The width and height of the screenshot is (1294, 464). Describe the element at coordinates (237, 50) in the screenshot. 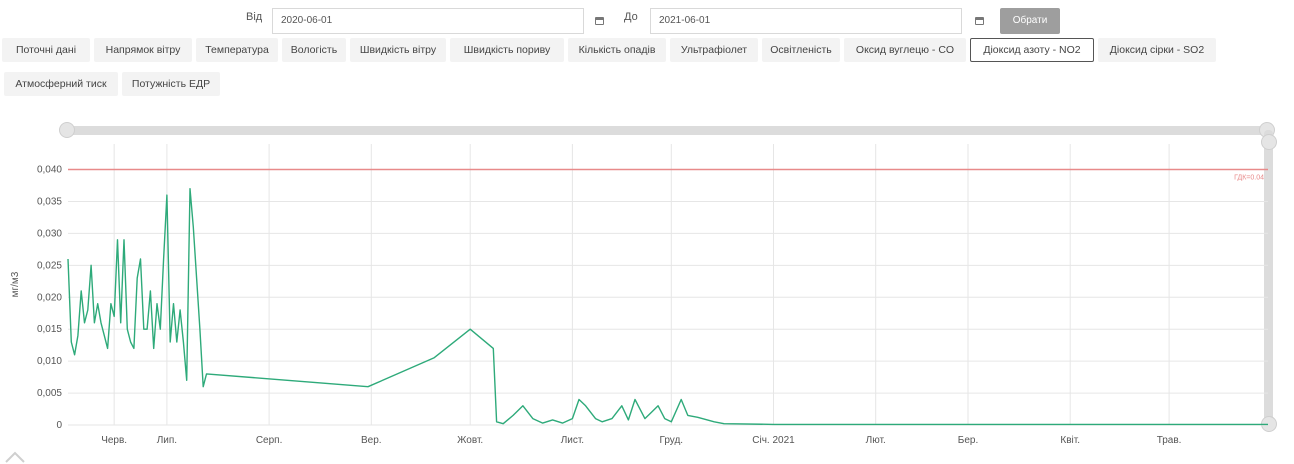

I see `tab-temperature: Температура` at that location.